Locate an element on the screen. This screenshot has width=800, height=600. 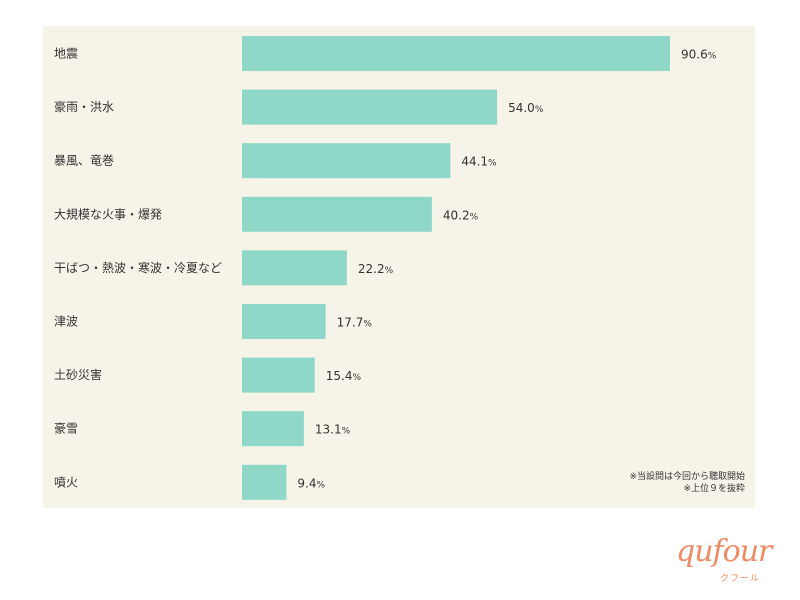
value-label: 90.6% is located at coordinates (699, 55).